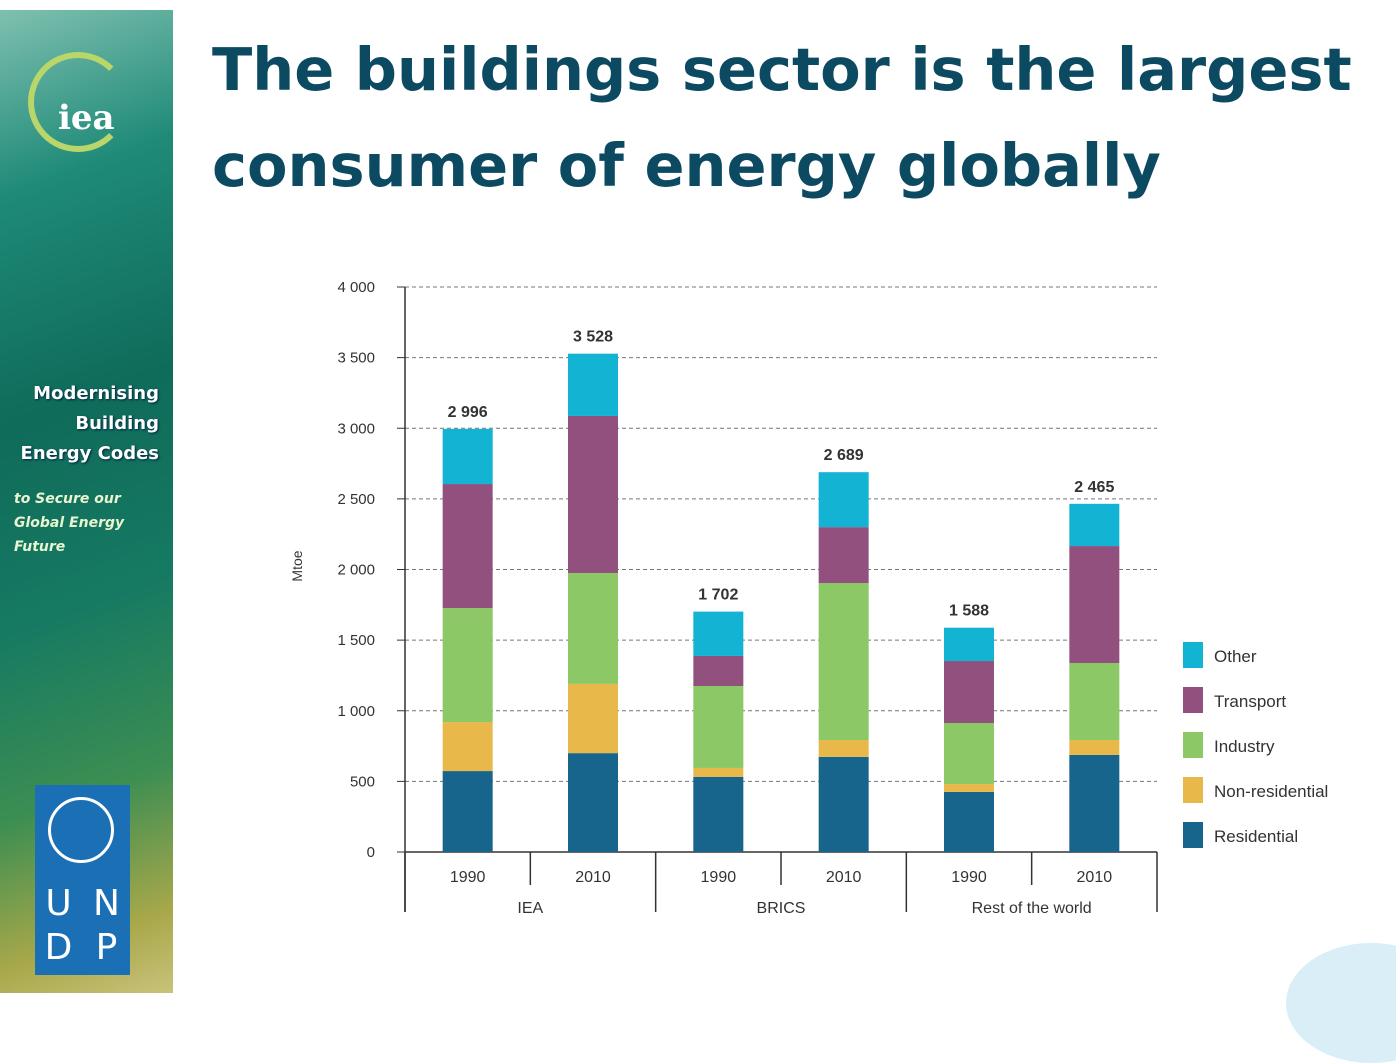 The width and height of the screenshot is (1396, 1063). Describe the element at coordinates (69, 523) in the screenshot. I see `sidebar-subtitle-line: Global Energy` at that location.